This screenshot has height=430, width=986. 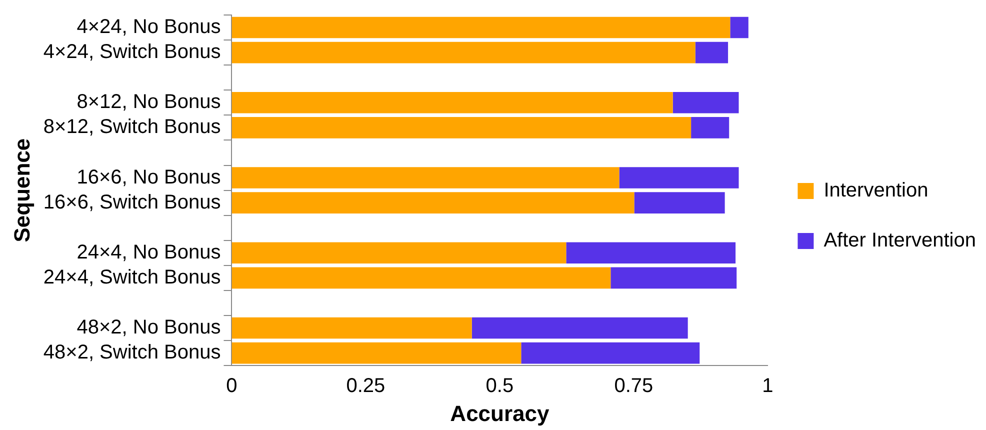 I want to click on y-tick-label: 8×12, Switch Bonus, so click(x=132, y=127).